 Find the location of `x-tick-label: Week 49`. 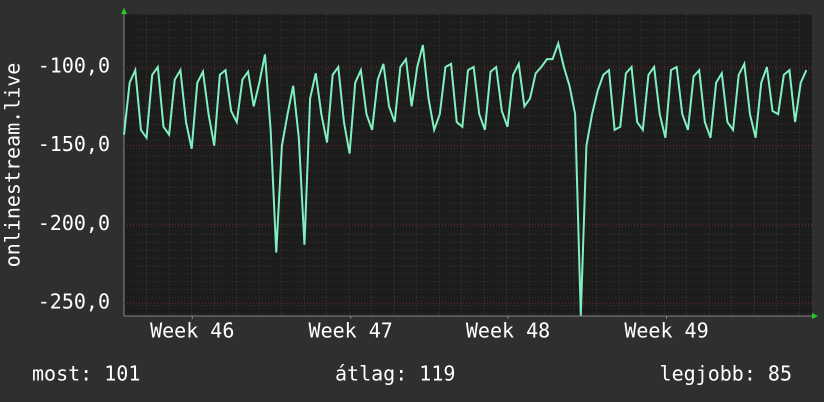

x-tick-label: Week 49 is located at coordinates (666, 331).